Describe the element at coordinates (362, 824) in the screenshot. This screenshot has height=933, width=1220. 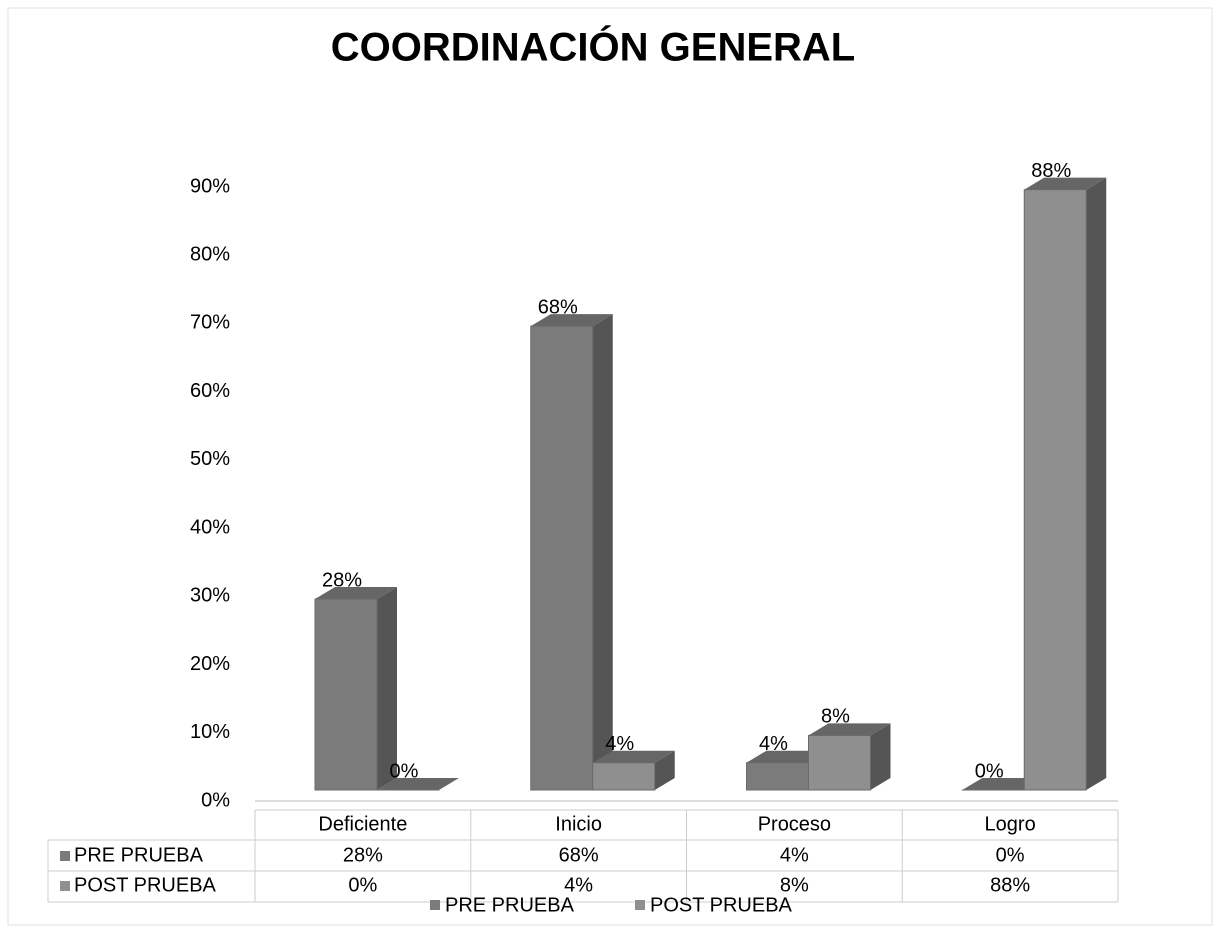
I see `x-tick-label: Deficiente` at that location.